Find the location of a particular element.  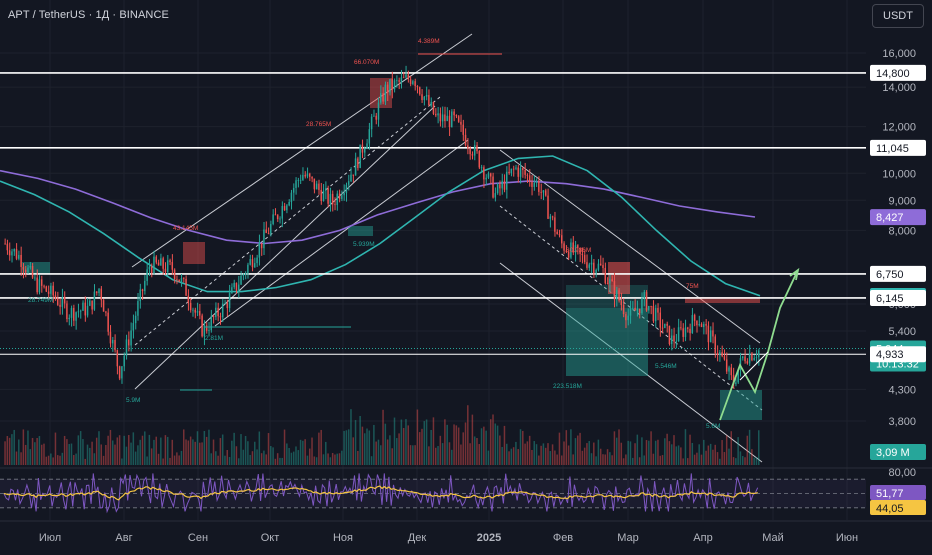

volume-annotation: 5.9M is located at coordinates (133, 400).